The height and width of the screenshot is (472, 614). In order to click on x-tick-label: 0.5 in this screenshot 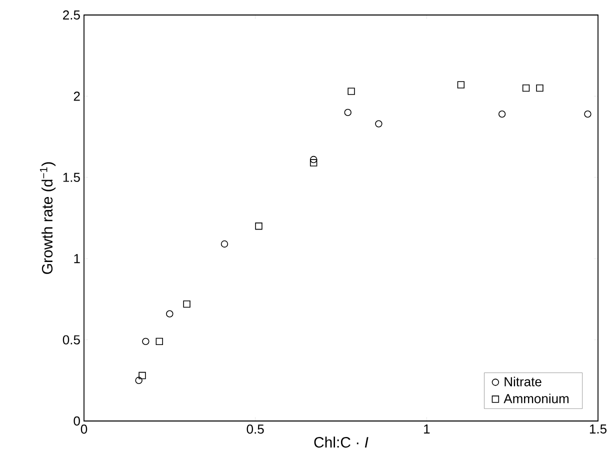, I will do `click(255, 429)`.